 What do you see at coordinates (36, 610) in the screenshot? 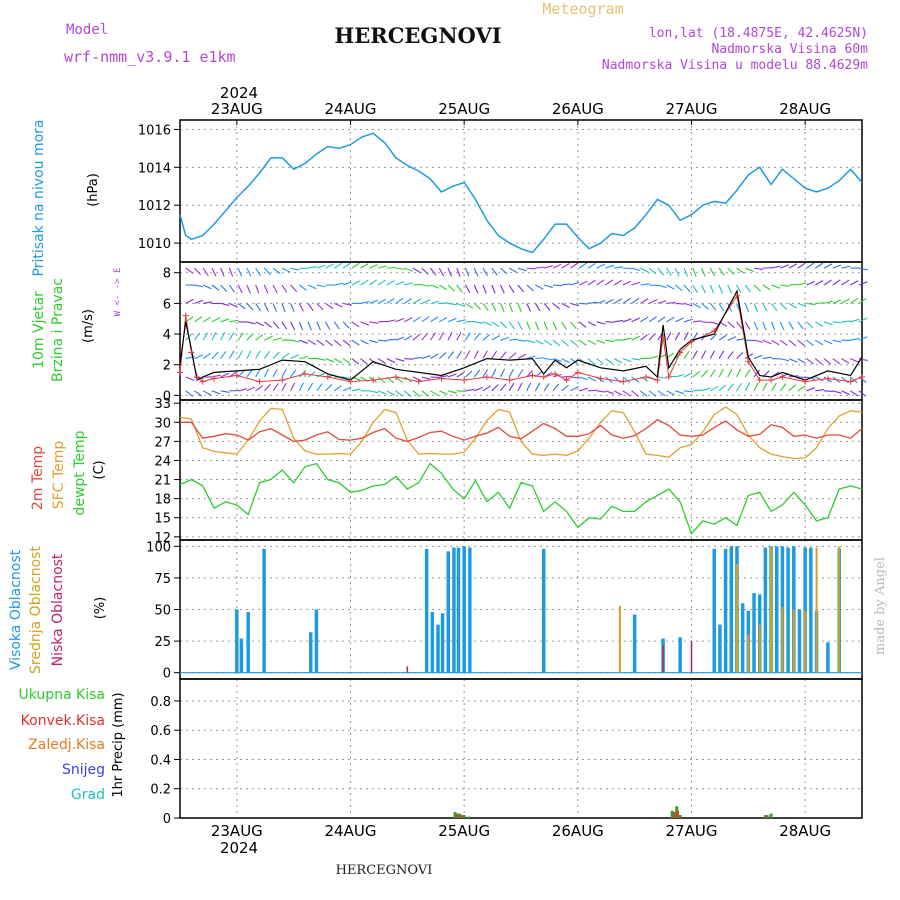
I see `mid-cloud-axis-label: Srednja Oblacnost` at bounding box center [36, 610].